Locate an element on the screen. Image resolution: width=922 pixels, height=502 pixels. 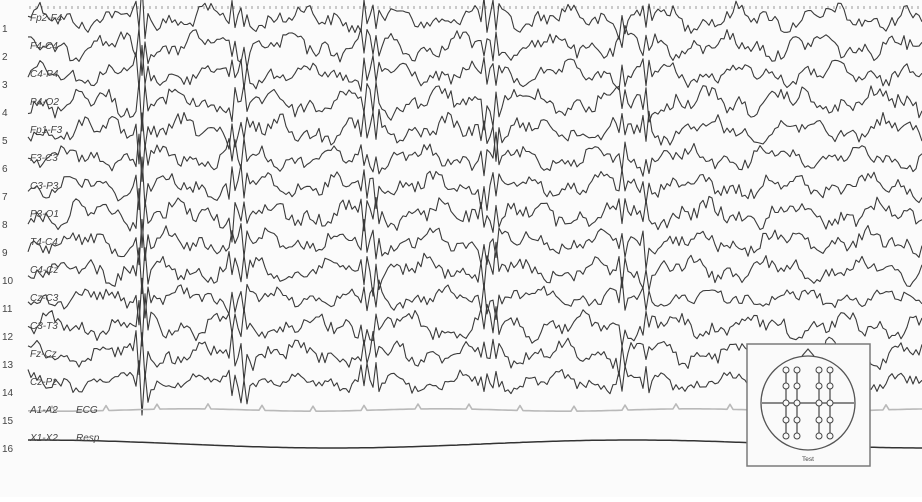
channel-label: Cz-C3 is located at coordinates (44, 298).